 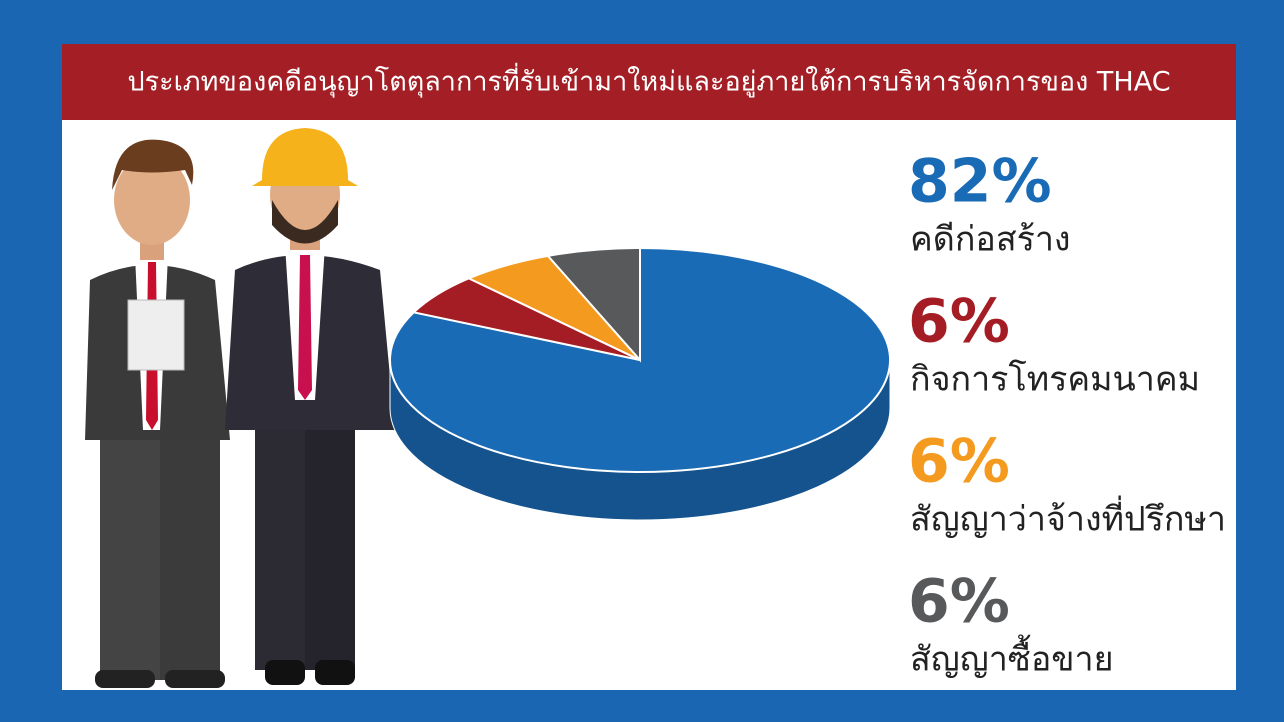 I want to click on legend-value: 82%, so click(x=980, y=182).